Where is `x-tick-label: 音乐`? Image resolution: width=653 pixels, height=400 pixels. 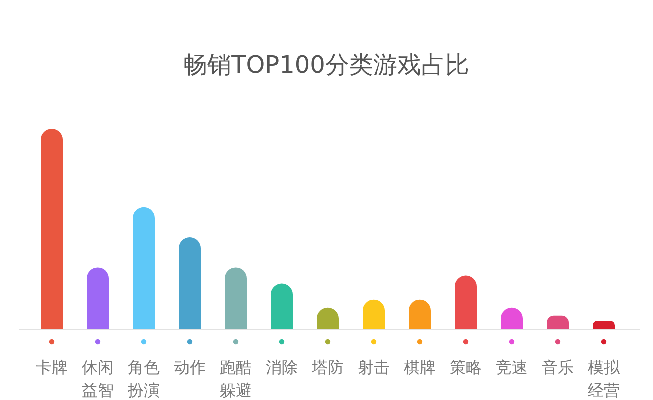 x-tick-label: 音乐 is located at coordinates (558, 367).